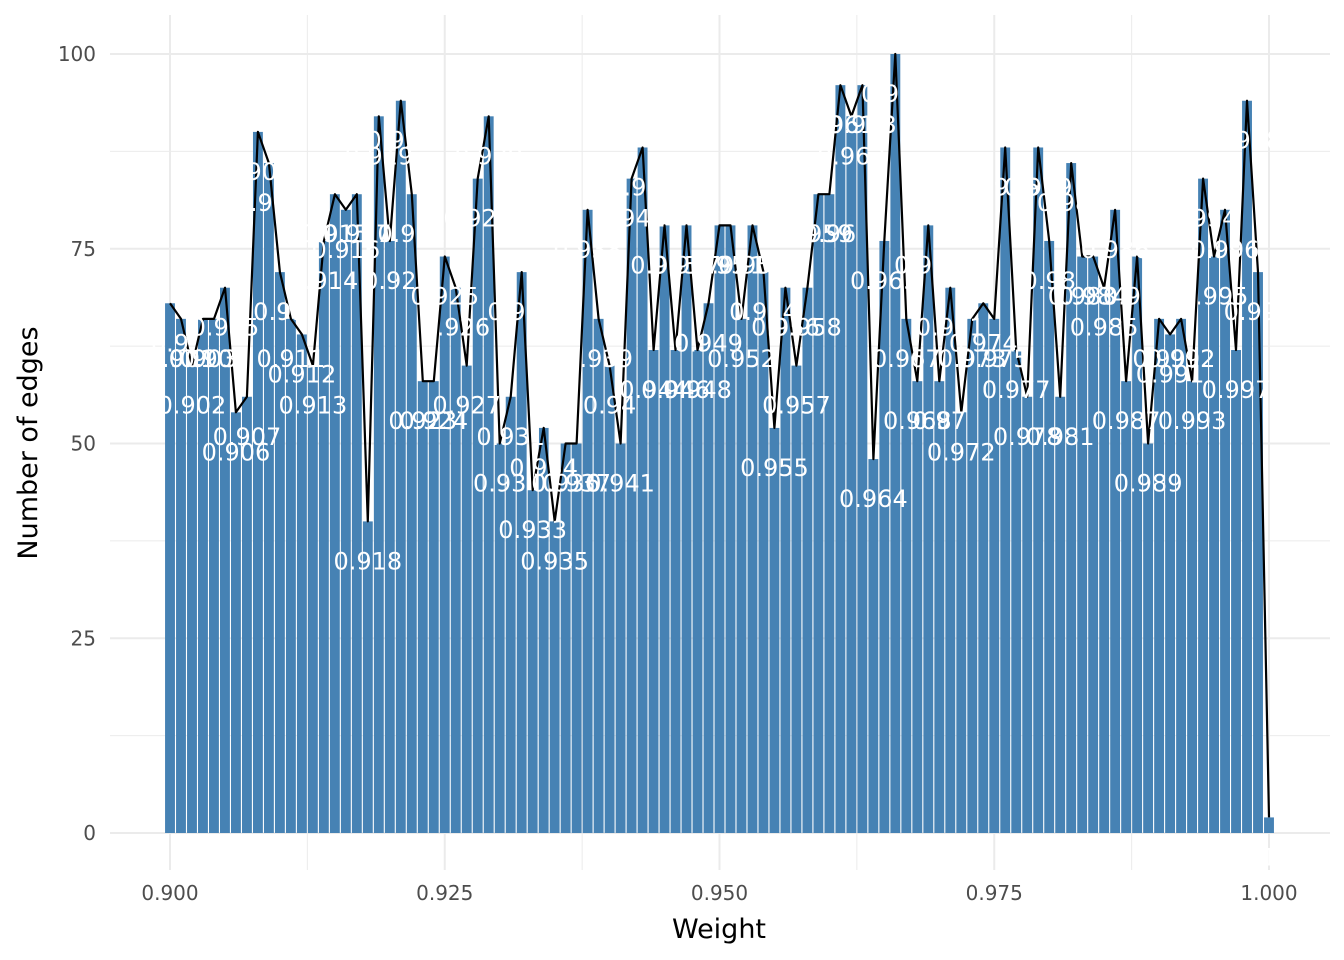 The image size is (1344, 960). What do you see at coordinates (170, 343) in the screenshot?
I see `bar-label: 0.9` at bounding box center [170, 343].